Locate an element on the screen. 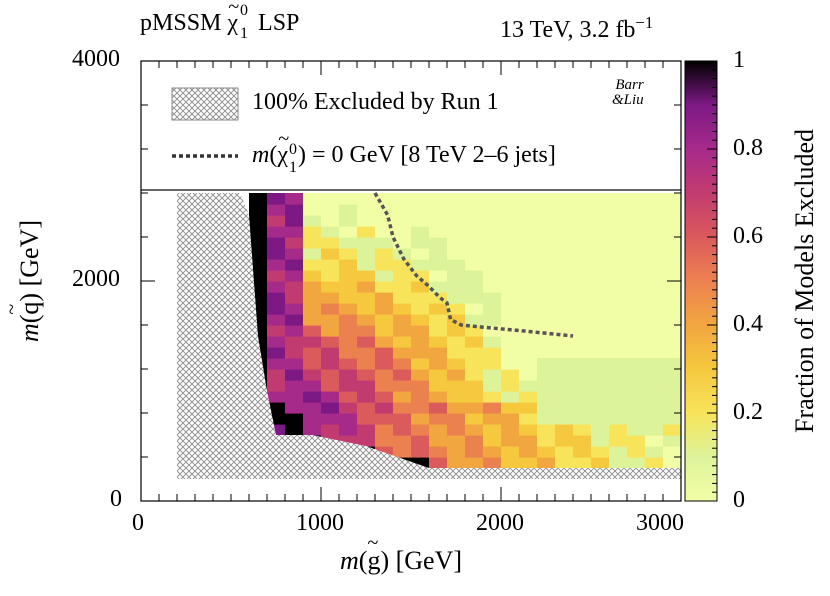  header-right: 13 TeV, 3.2 fb−1 is located at coordinates (577, 28).